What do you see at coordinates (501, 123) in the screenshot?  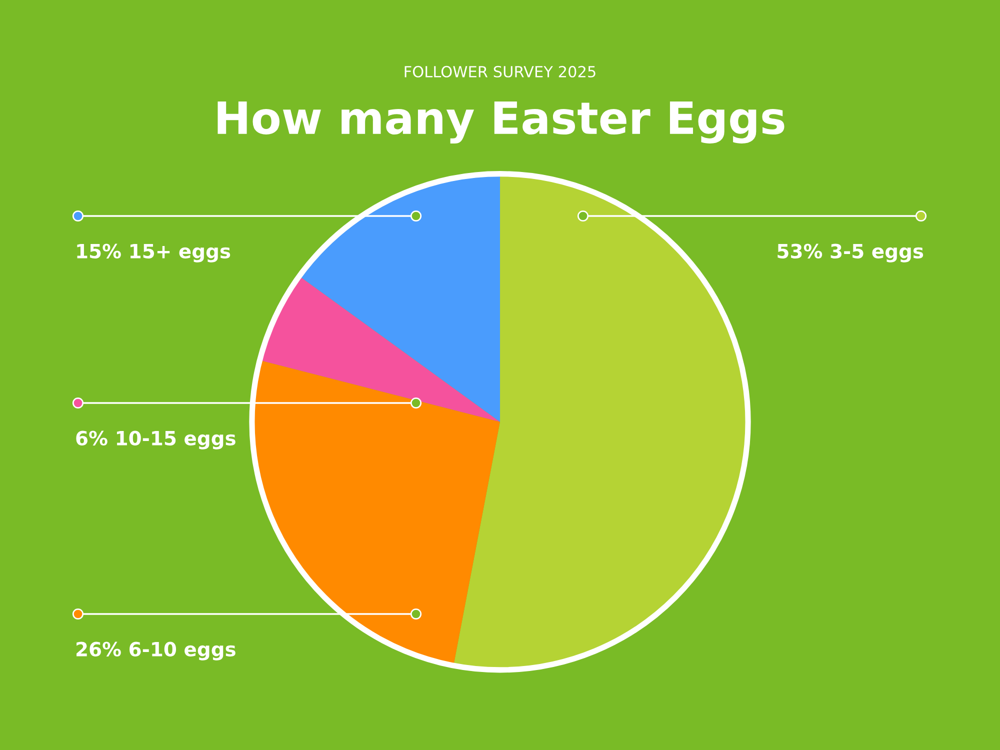 I see `chart-title: How many Easter Eggs` at bounding box center [501, 123].